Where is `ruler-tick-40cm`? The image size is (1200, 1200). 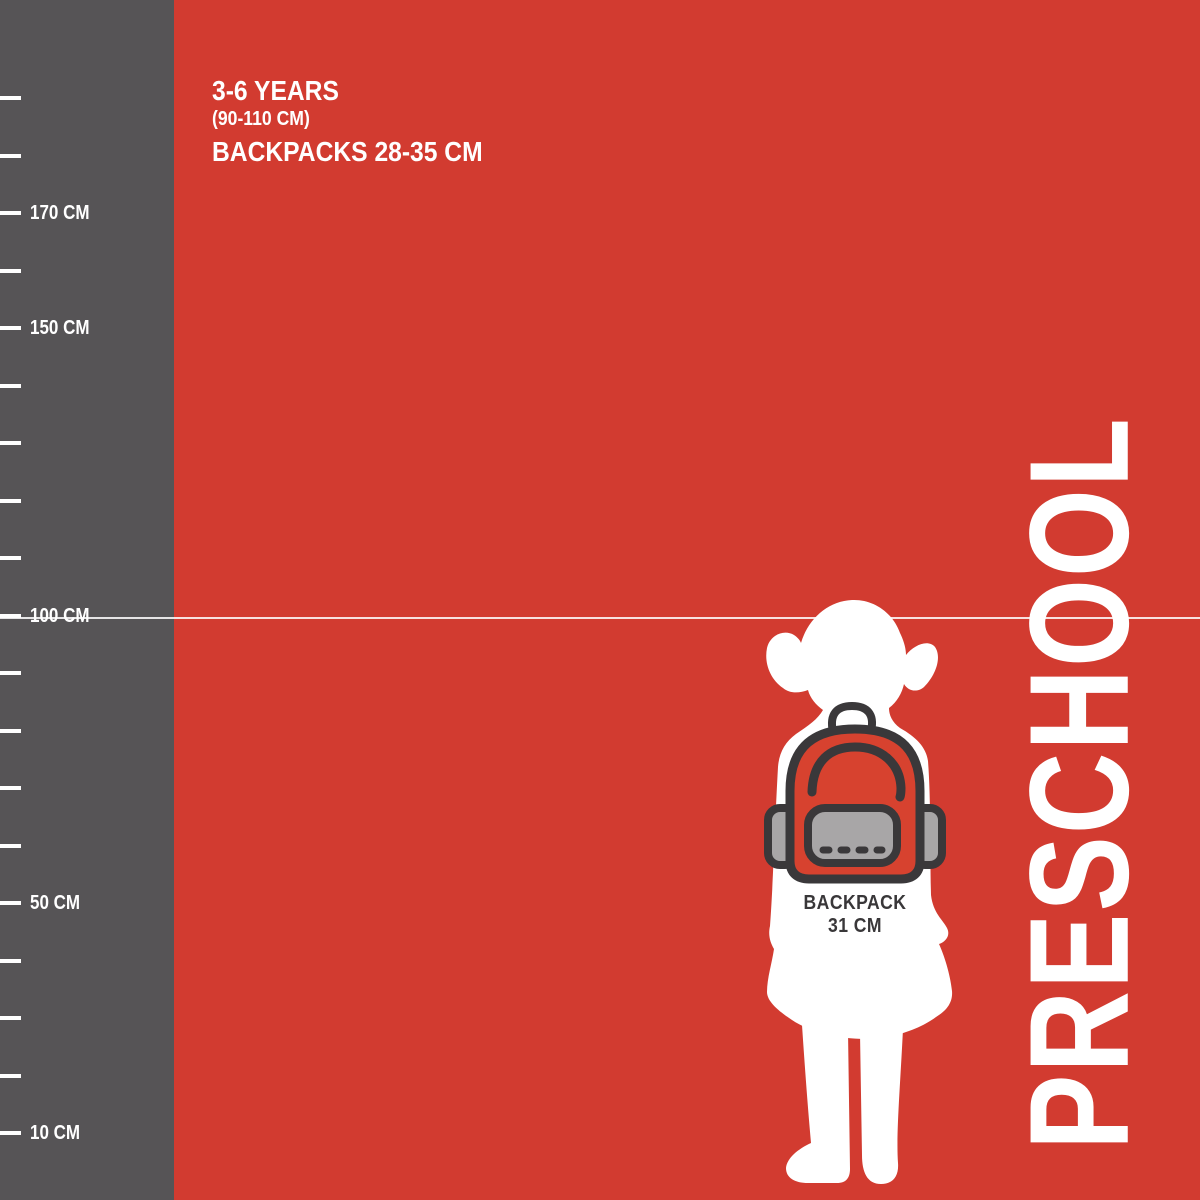 ruler-tick-40cm is located at coordinates (10, 960).